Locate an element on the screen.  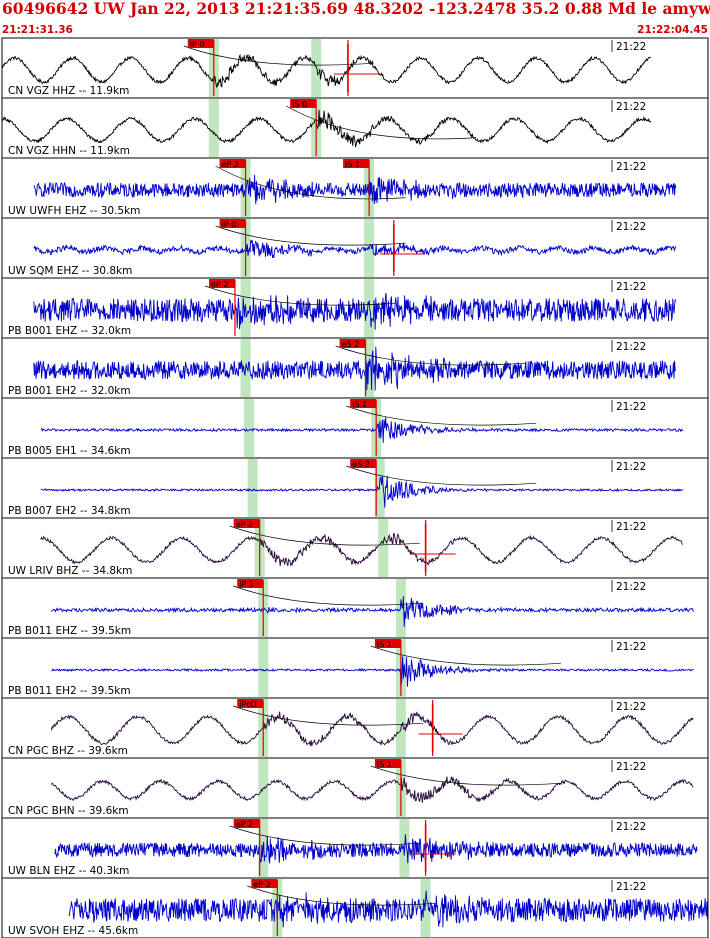
station-label: CN PGC BHN -- 39.6km is located at coordinates (68, 811).